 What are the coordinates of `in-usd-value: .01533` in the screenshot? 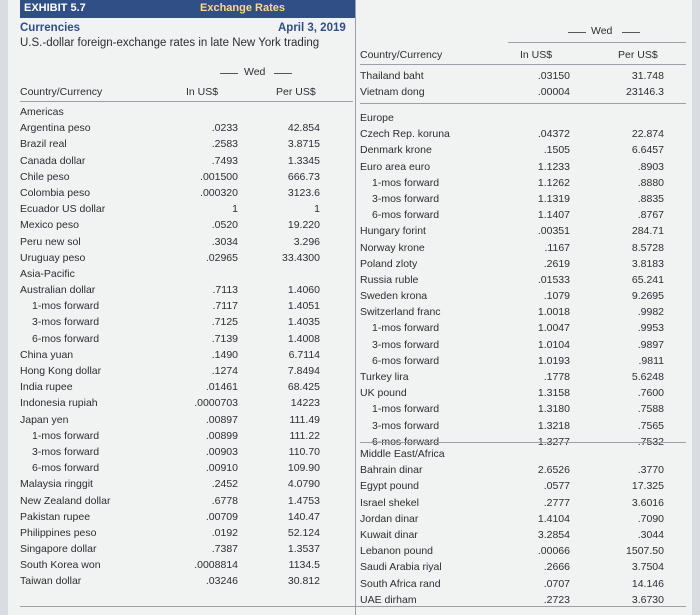 It's located at (553, 279).